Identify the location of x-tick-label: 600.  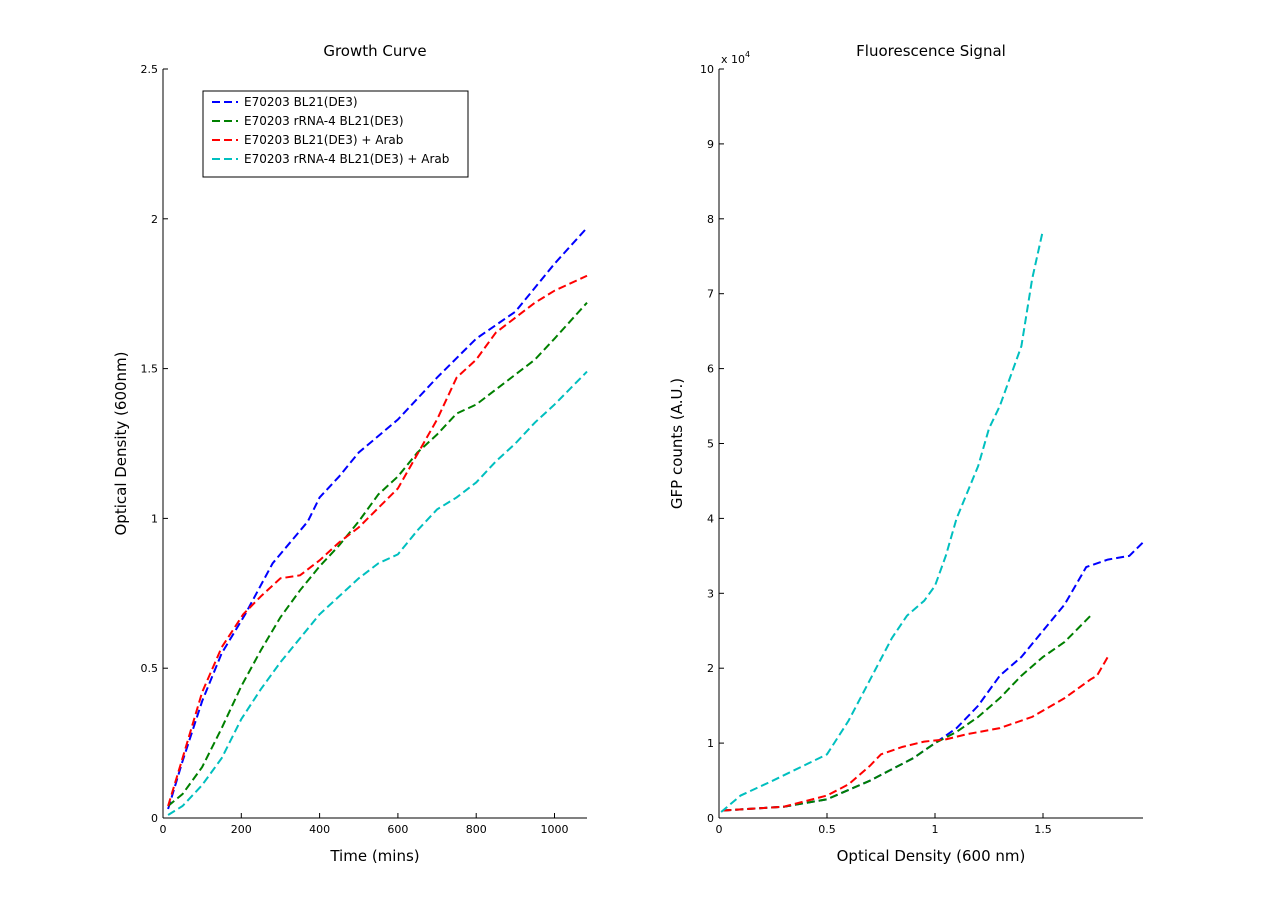
(397, 829).